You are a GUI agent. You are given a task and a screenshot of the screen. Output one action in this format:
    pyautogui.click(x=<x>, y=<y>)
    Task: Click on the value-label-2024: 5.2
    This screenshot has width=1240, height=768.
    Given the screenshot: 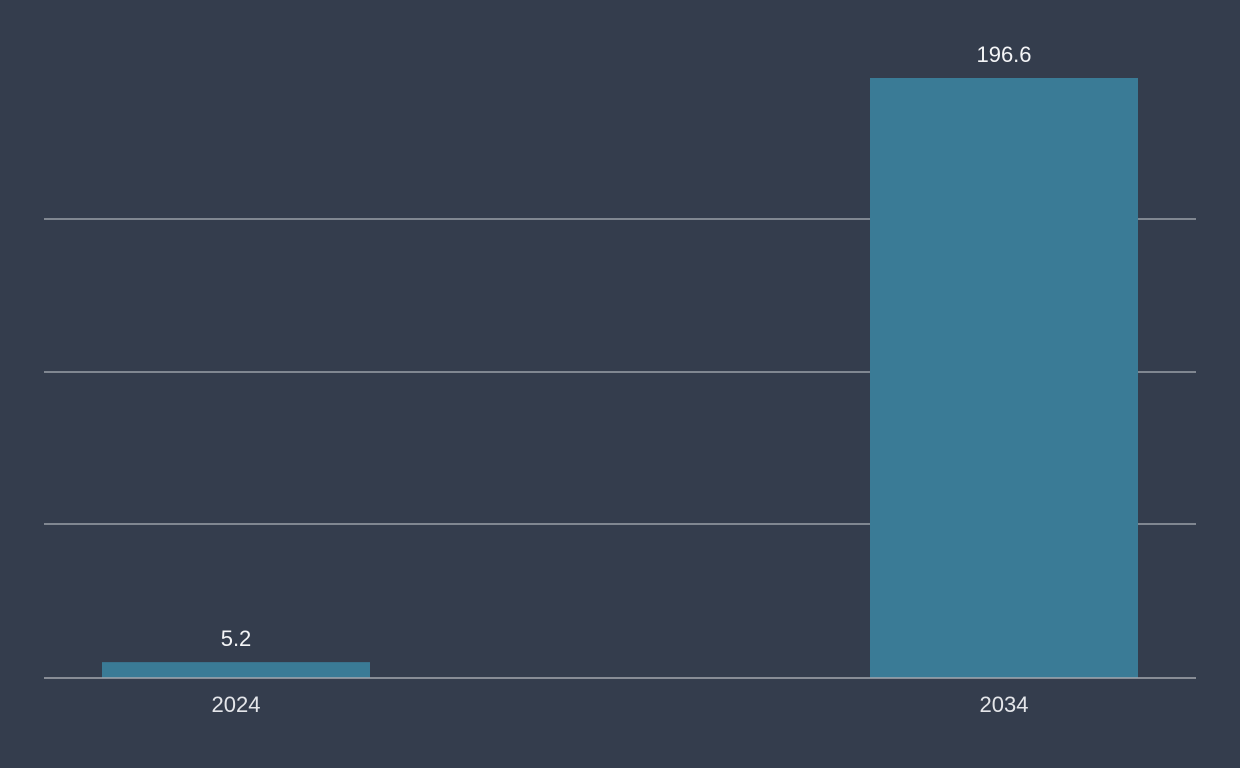 What is the action you would take?
    pyautogui.click(x=236, y=638)
    